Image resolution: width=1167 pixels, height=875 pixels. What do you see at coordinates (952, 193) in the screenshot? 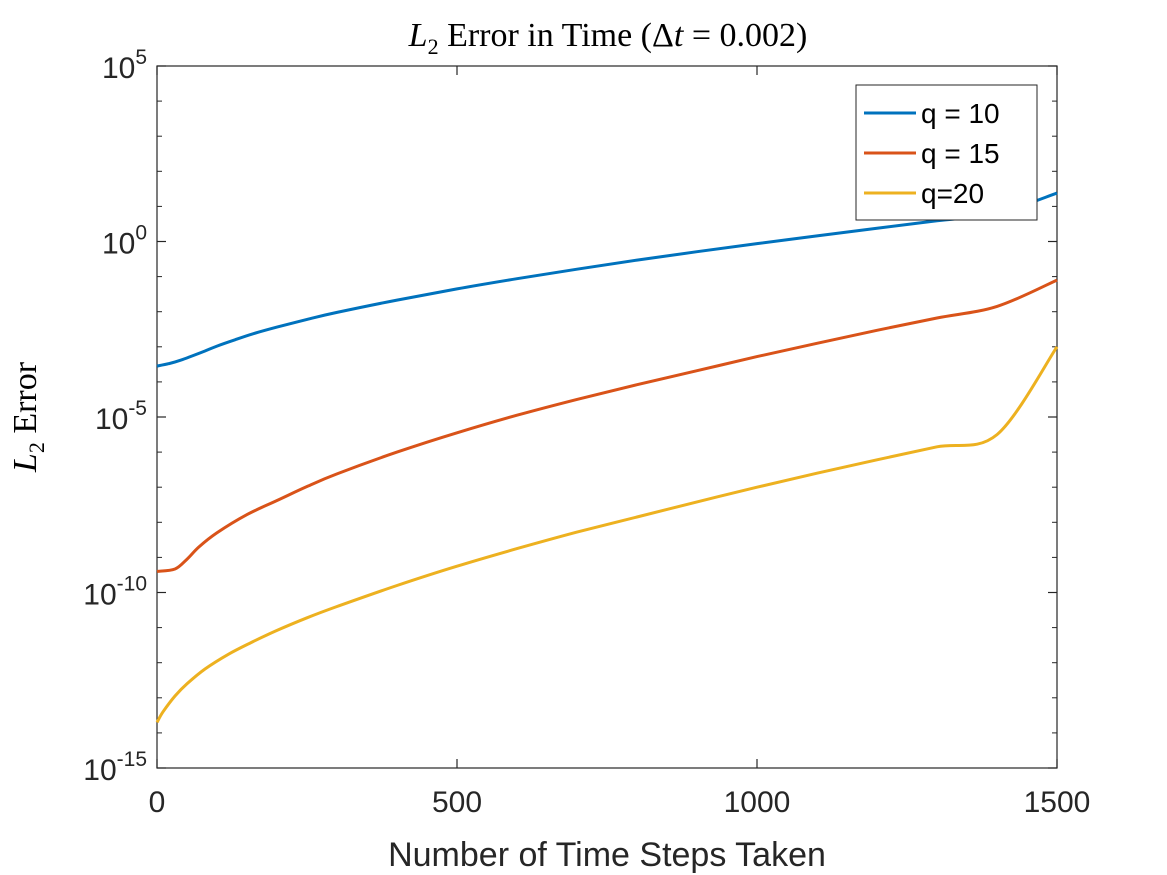
I see `legend-label-2: q=20` at bounding box center [952, 193].